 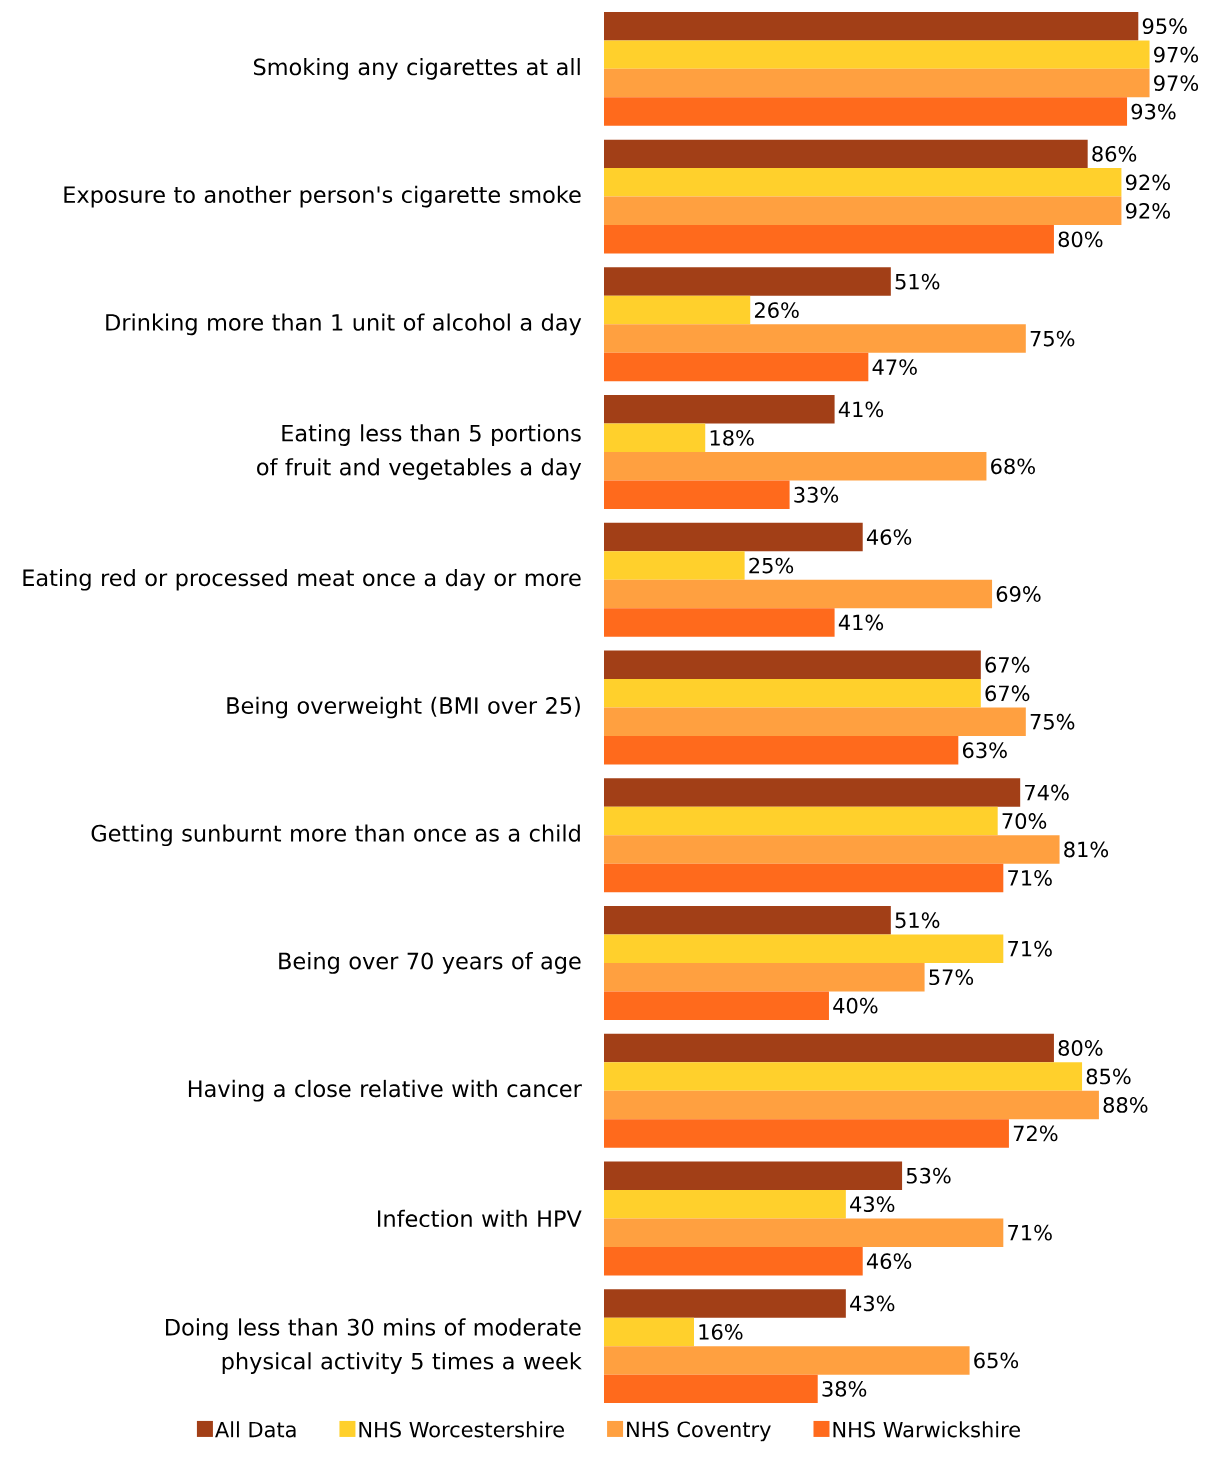 I want to click on data-label: 40%, so click(x=855, y=1005).